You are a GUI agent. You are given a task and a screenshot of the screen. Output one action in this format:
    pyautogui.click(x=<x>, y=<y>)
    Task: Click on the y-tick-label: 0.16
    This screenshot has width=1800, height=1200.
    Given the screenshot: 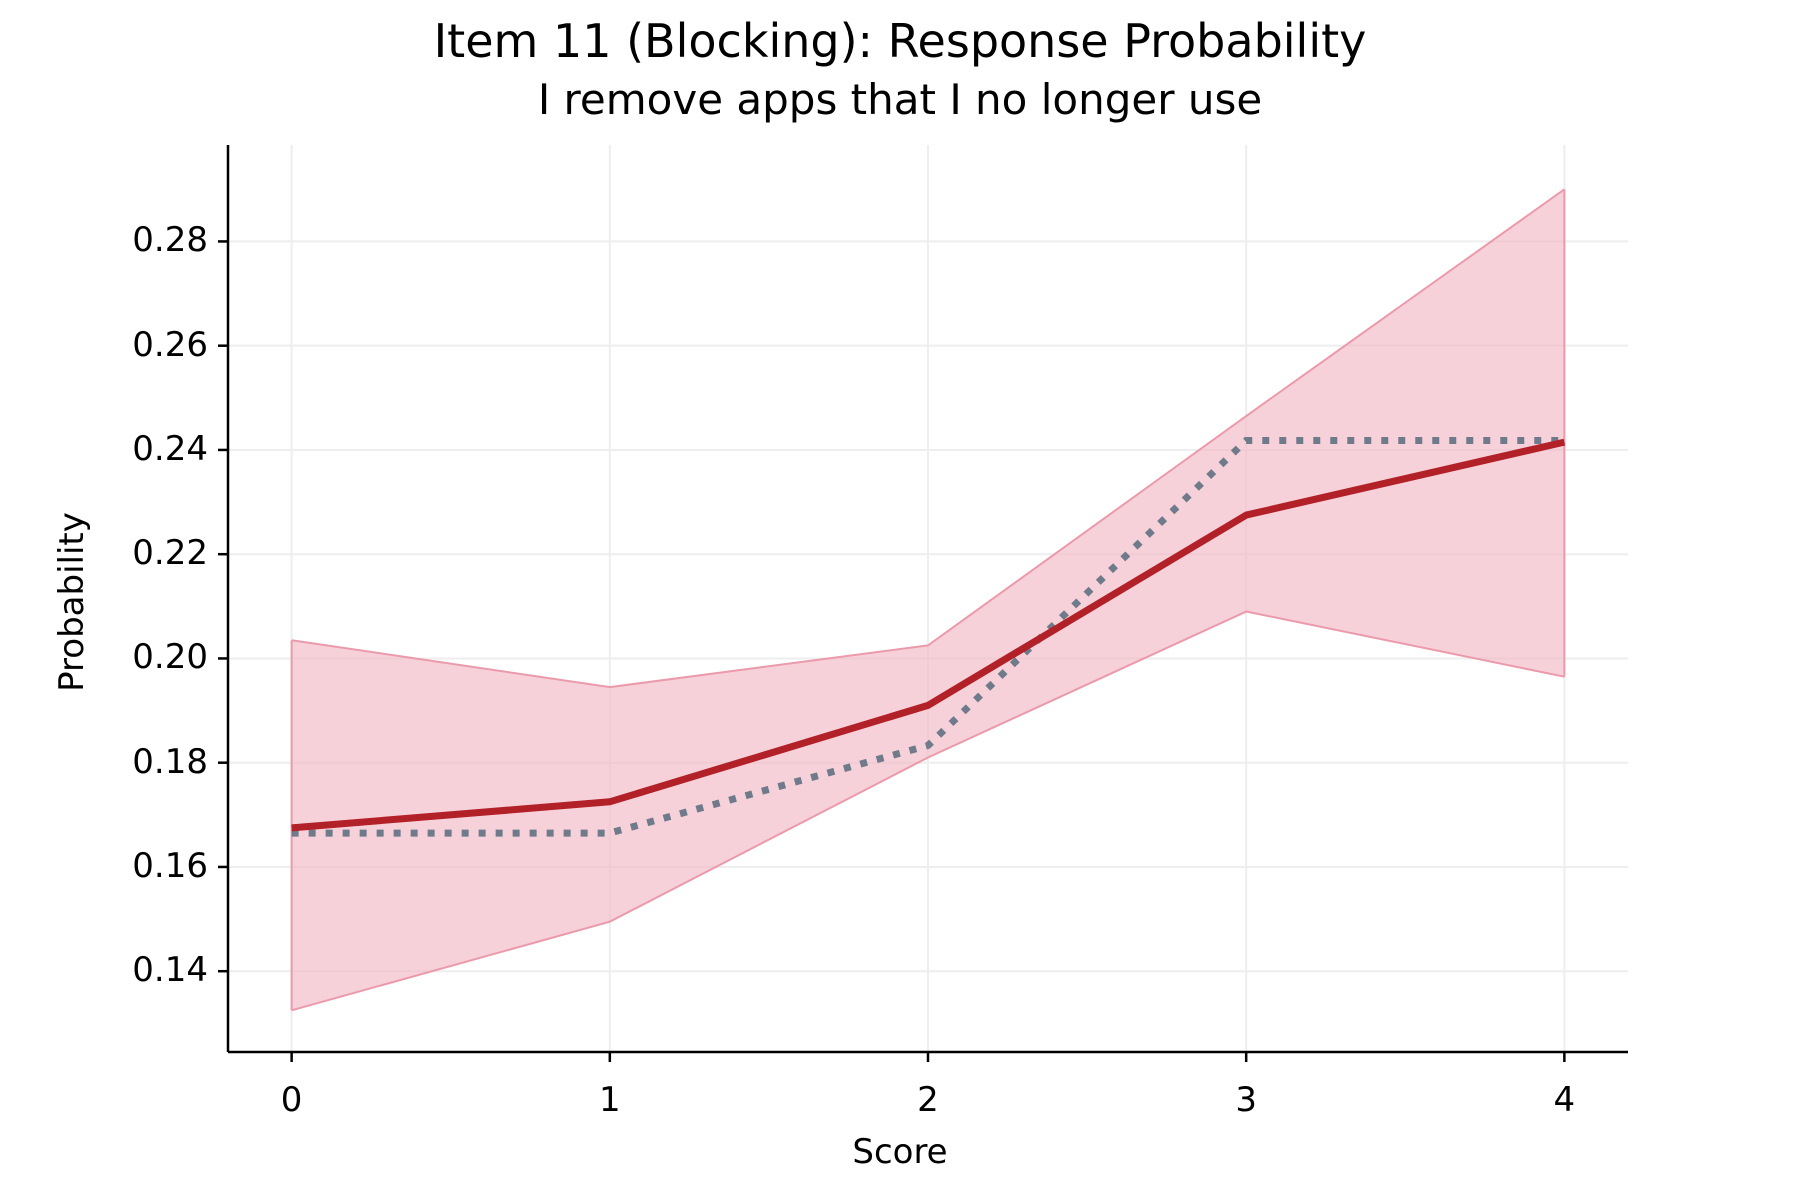 What is the action you would take?
    pyautogui.click(x=170, y=865)
    